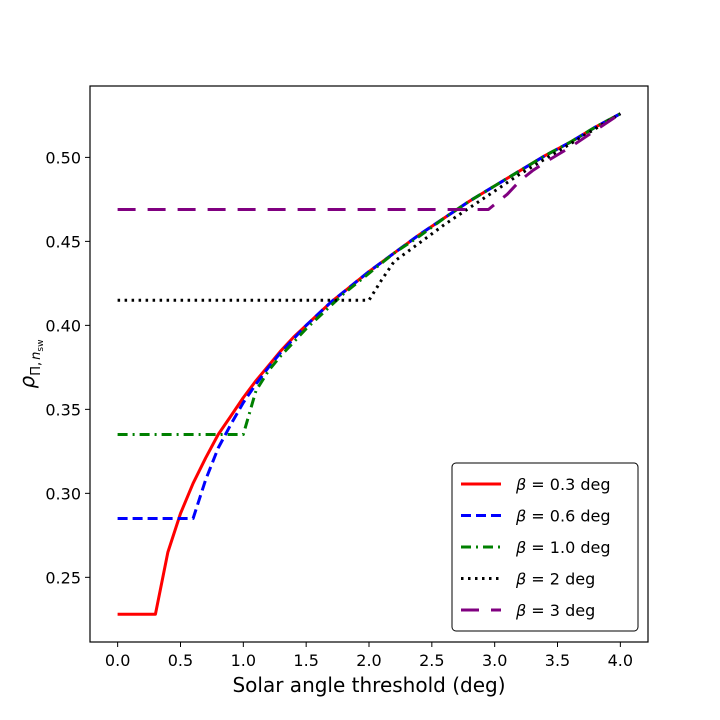  I want to click on legend-box, so click(545, 547).